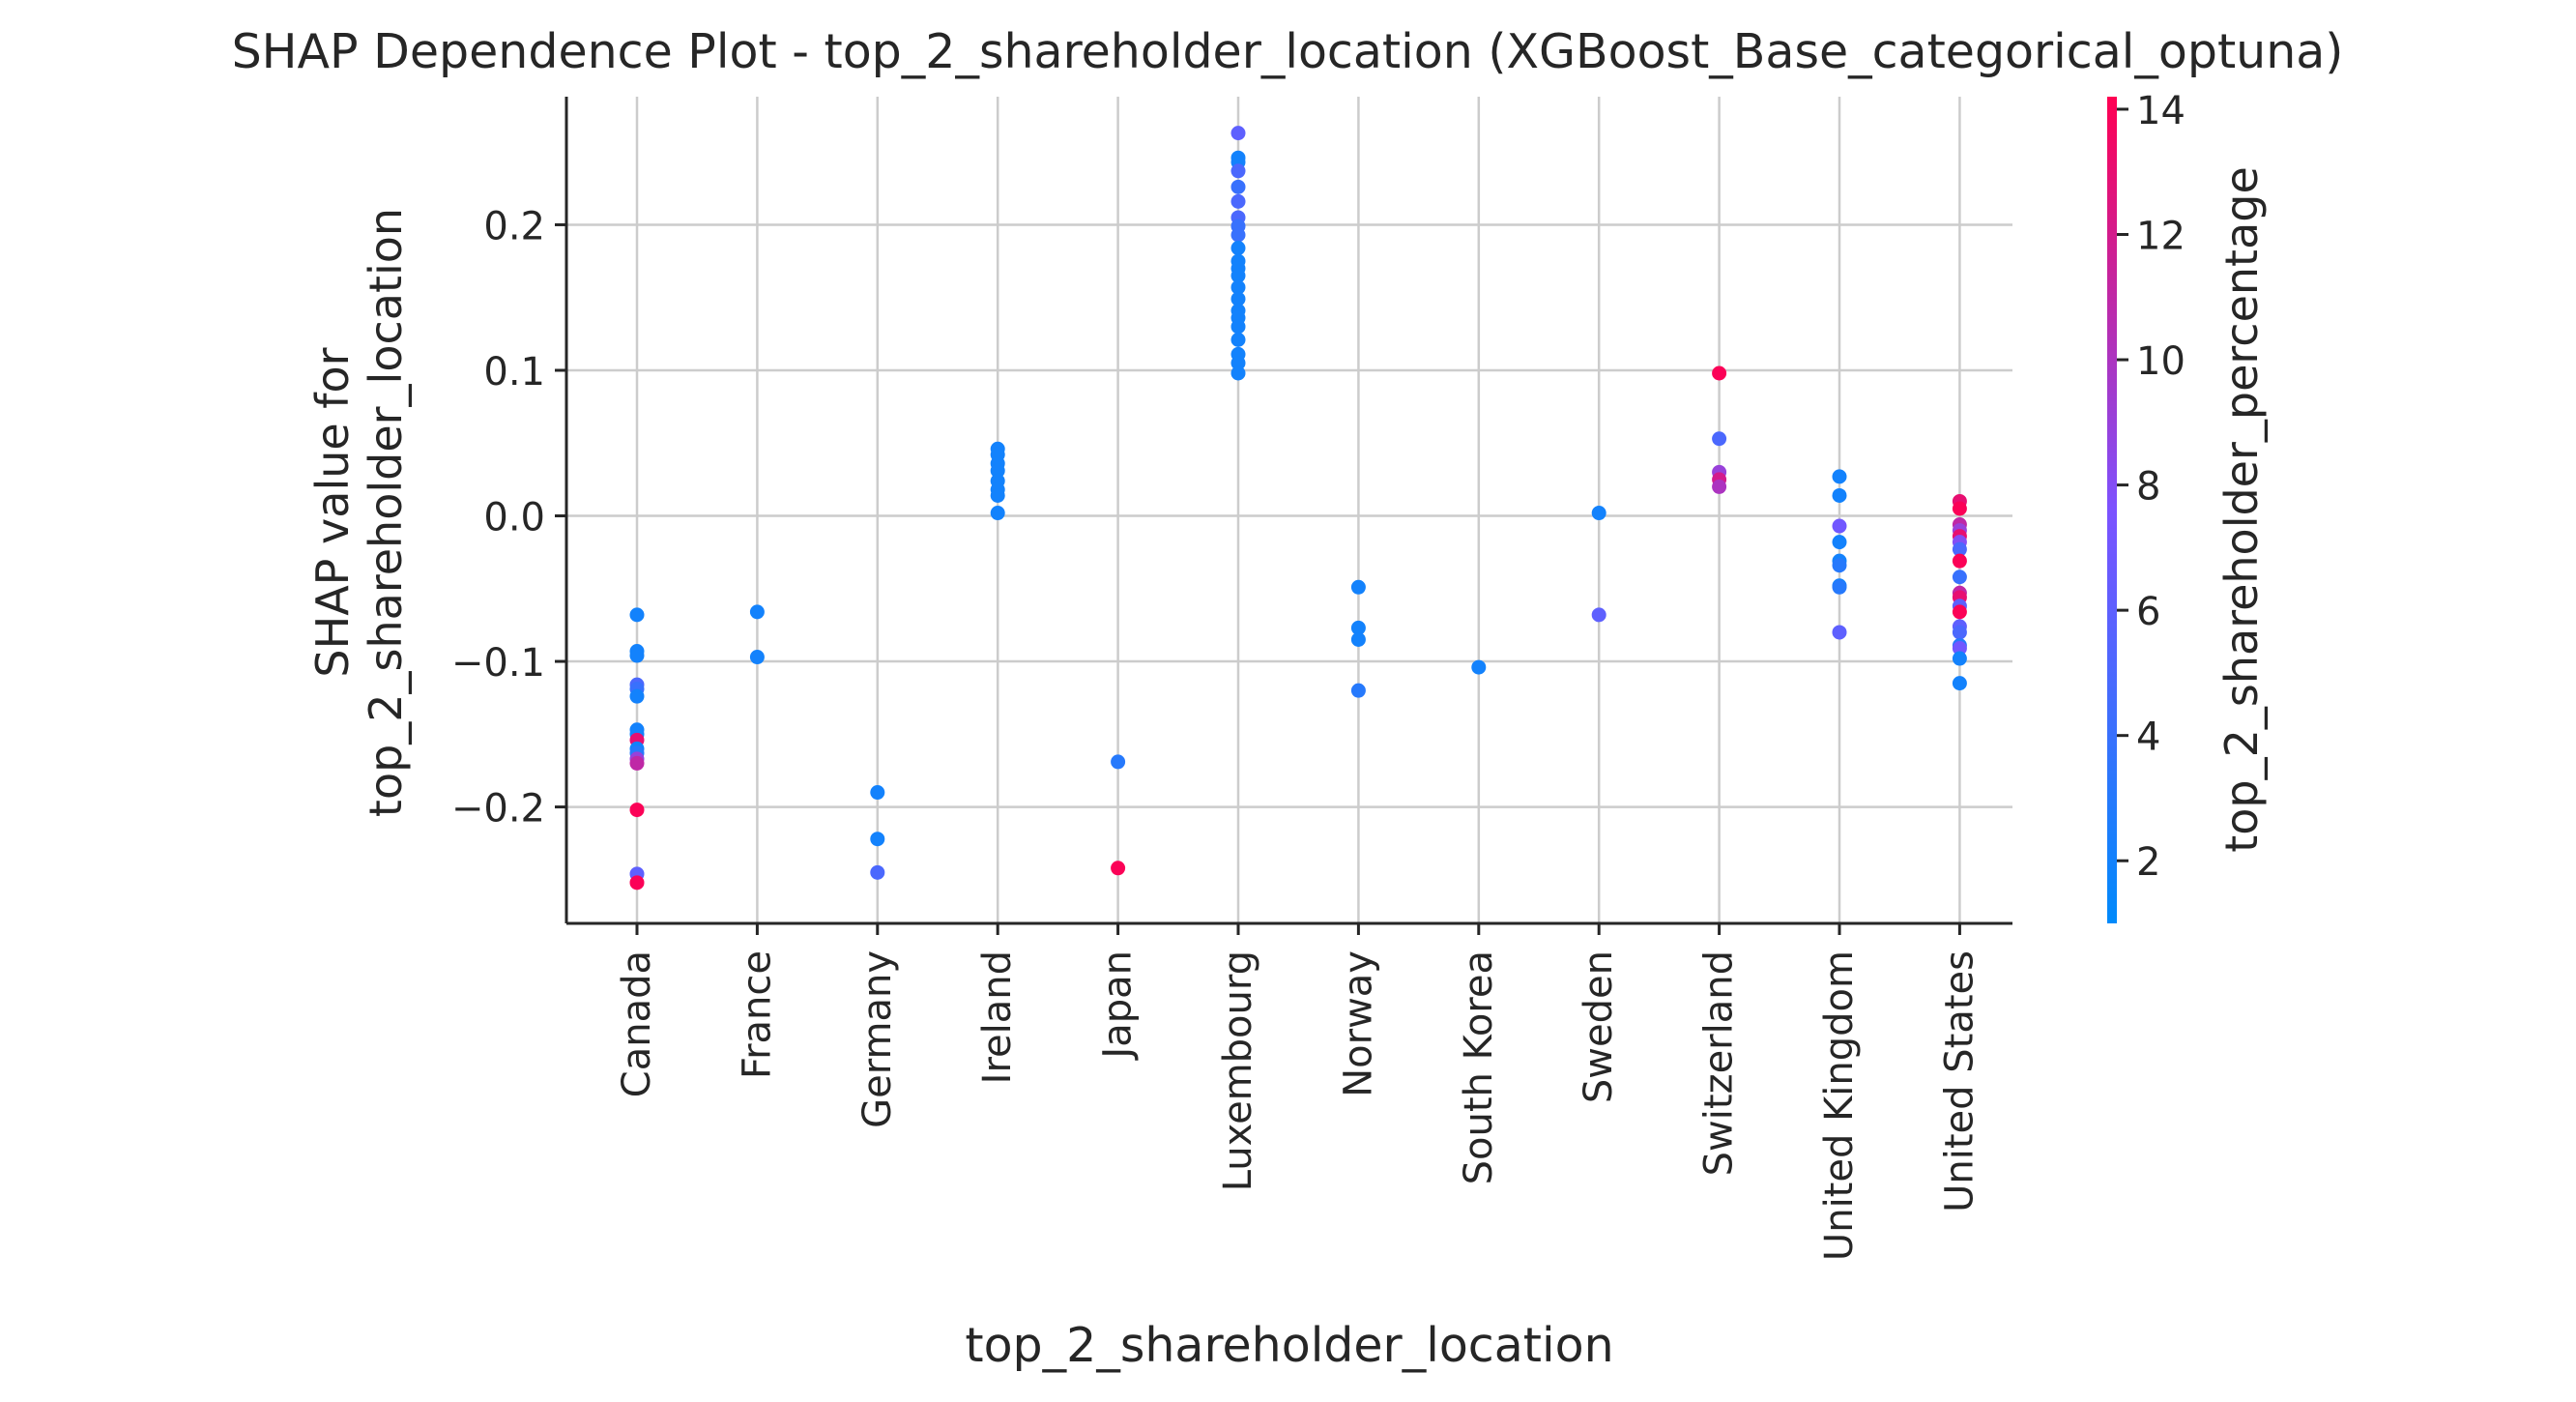  What do you see at coordinates (514, 372) in the screenshot?
I see `y-tick-label: 0.1` at bounding box center [514, 372].